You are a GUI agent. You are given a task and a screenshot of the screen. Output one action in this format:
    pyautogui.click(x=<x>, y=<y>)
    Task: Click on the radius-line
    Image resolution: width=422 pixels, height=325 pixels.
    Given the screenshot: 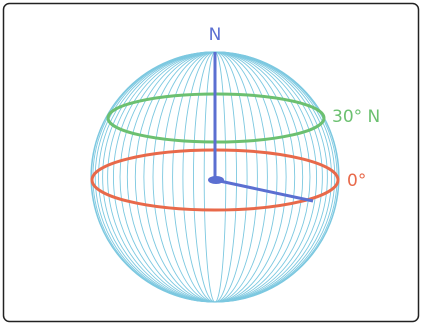 What is the action you would take?
    pyautogui.click(x=264, y=190)
    